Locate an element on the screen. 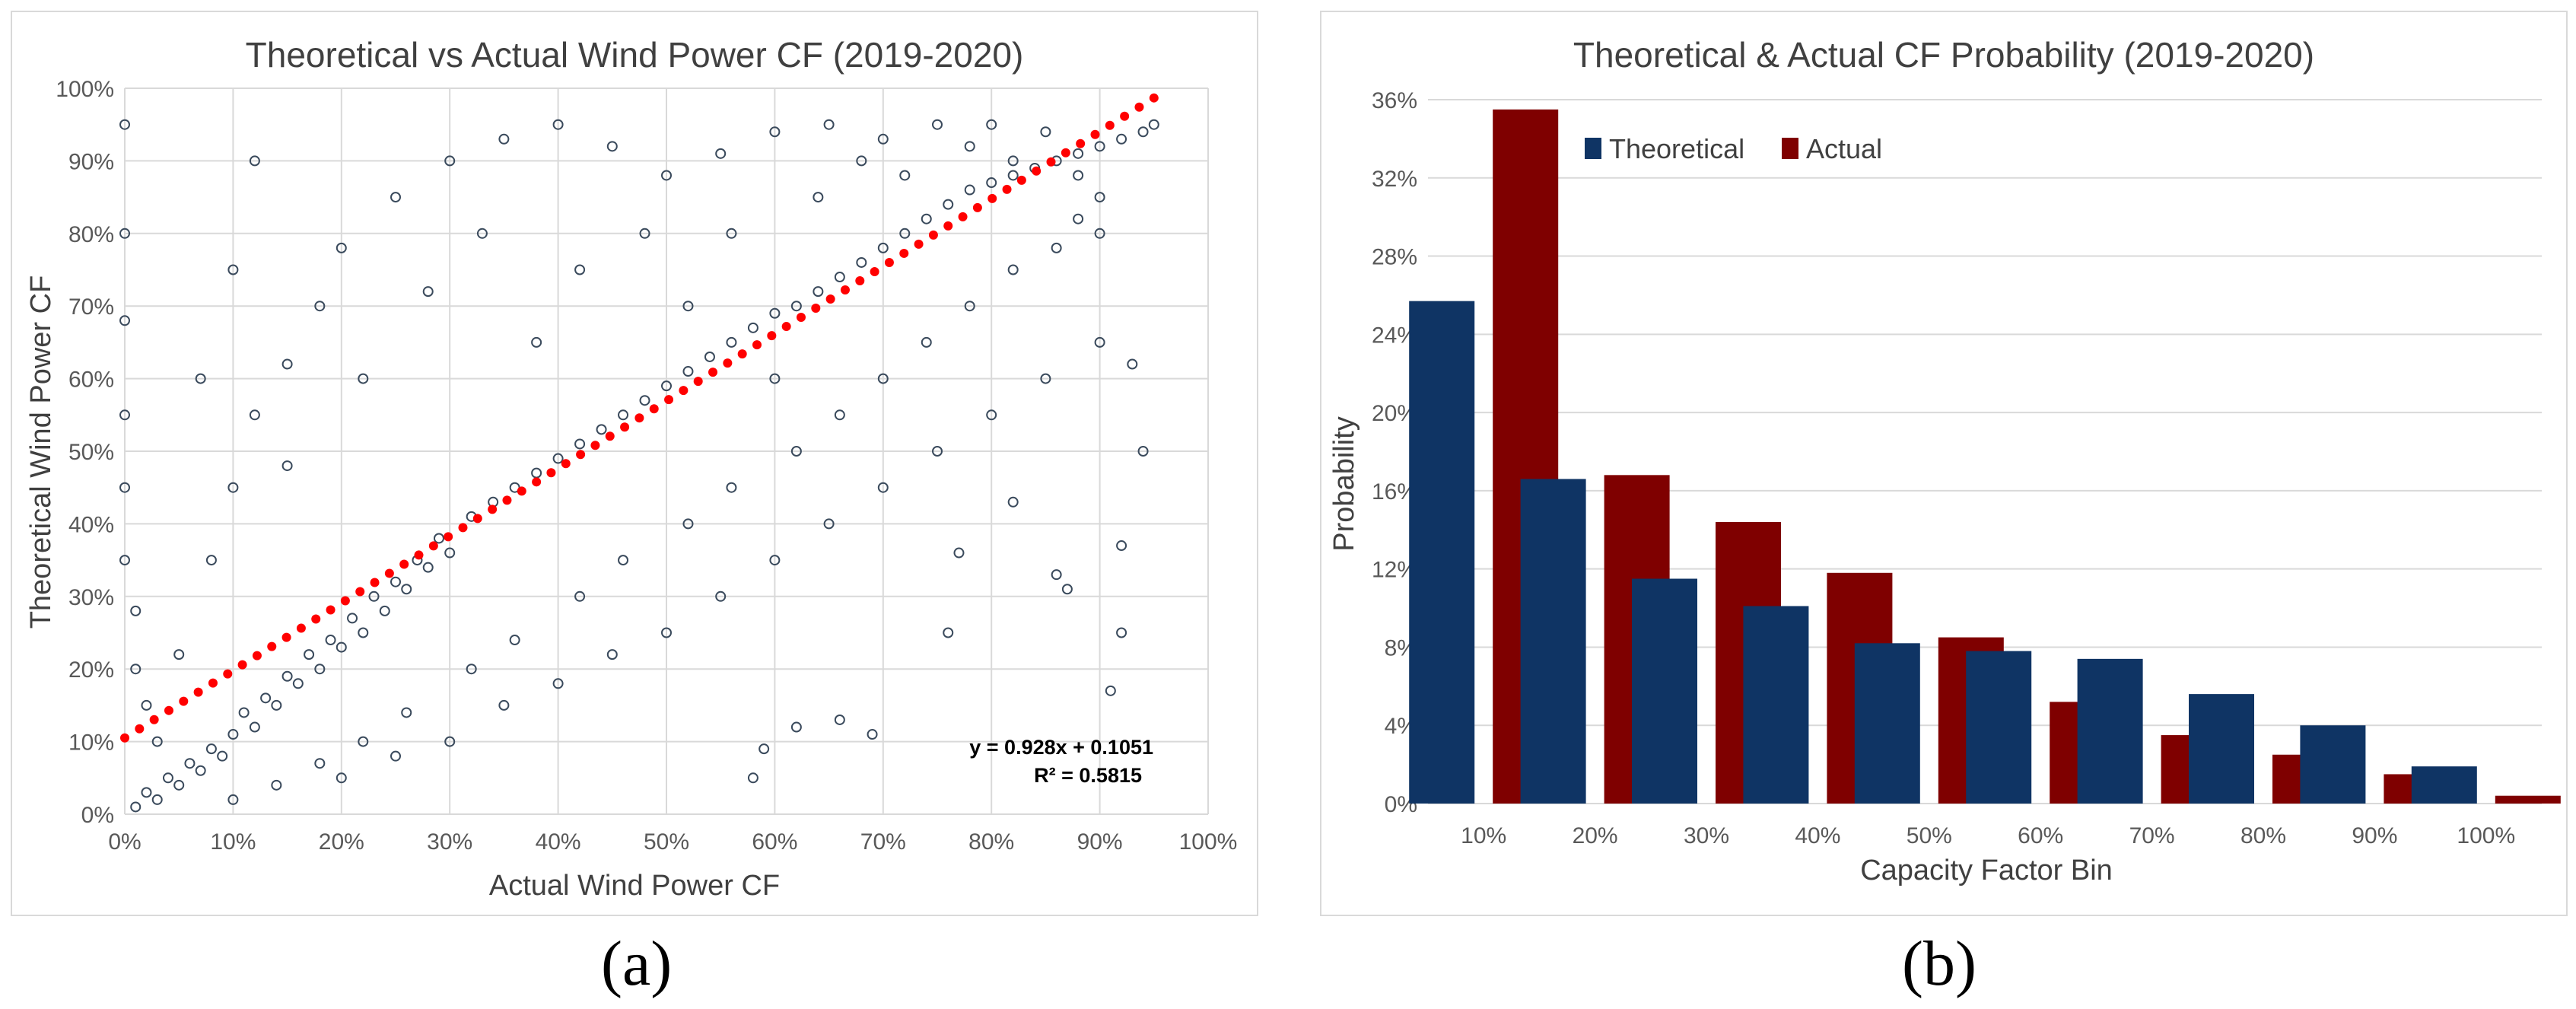 This screenshot has height=1009, width=2576. legend: Theoretical Actual is located at coordinates (1734, 148).